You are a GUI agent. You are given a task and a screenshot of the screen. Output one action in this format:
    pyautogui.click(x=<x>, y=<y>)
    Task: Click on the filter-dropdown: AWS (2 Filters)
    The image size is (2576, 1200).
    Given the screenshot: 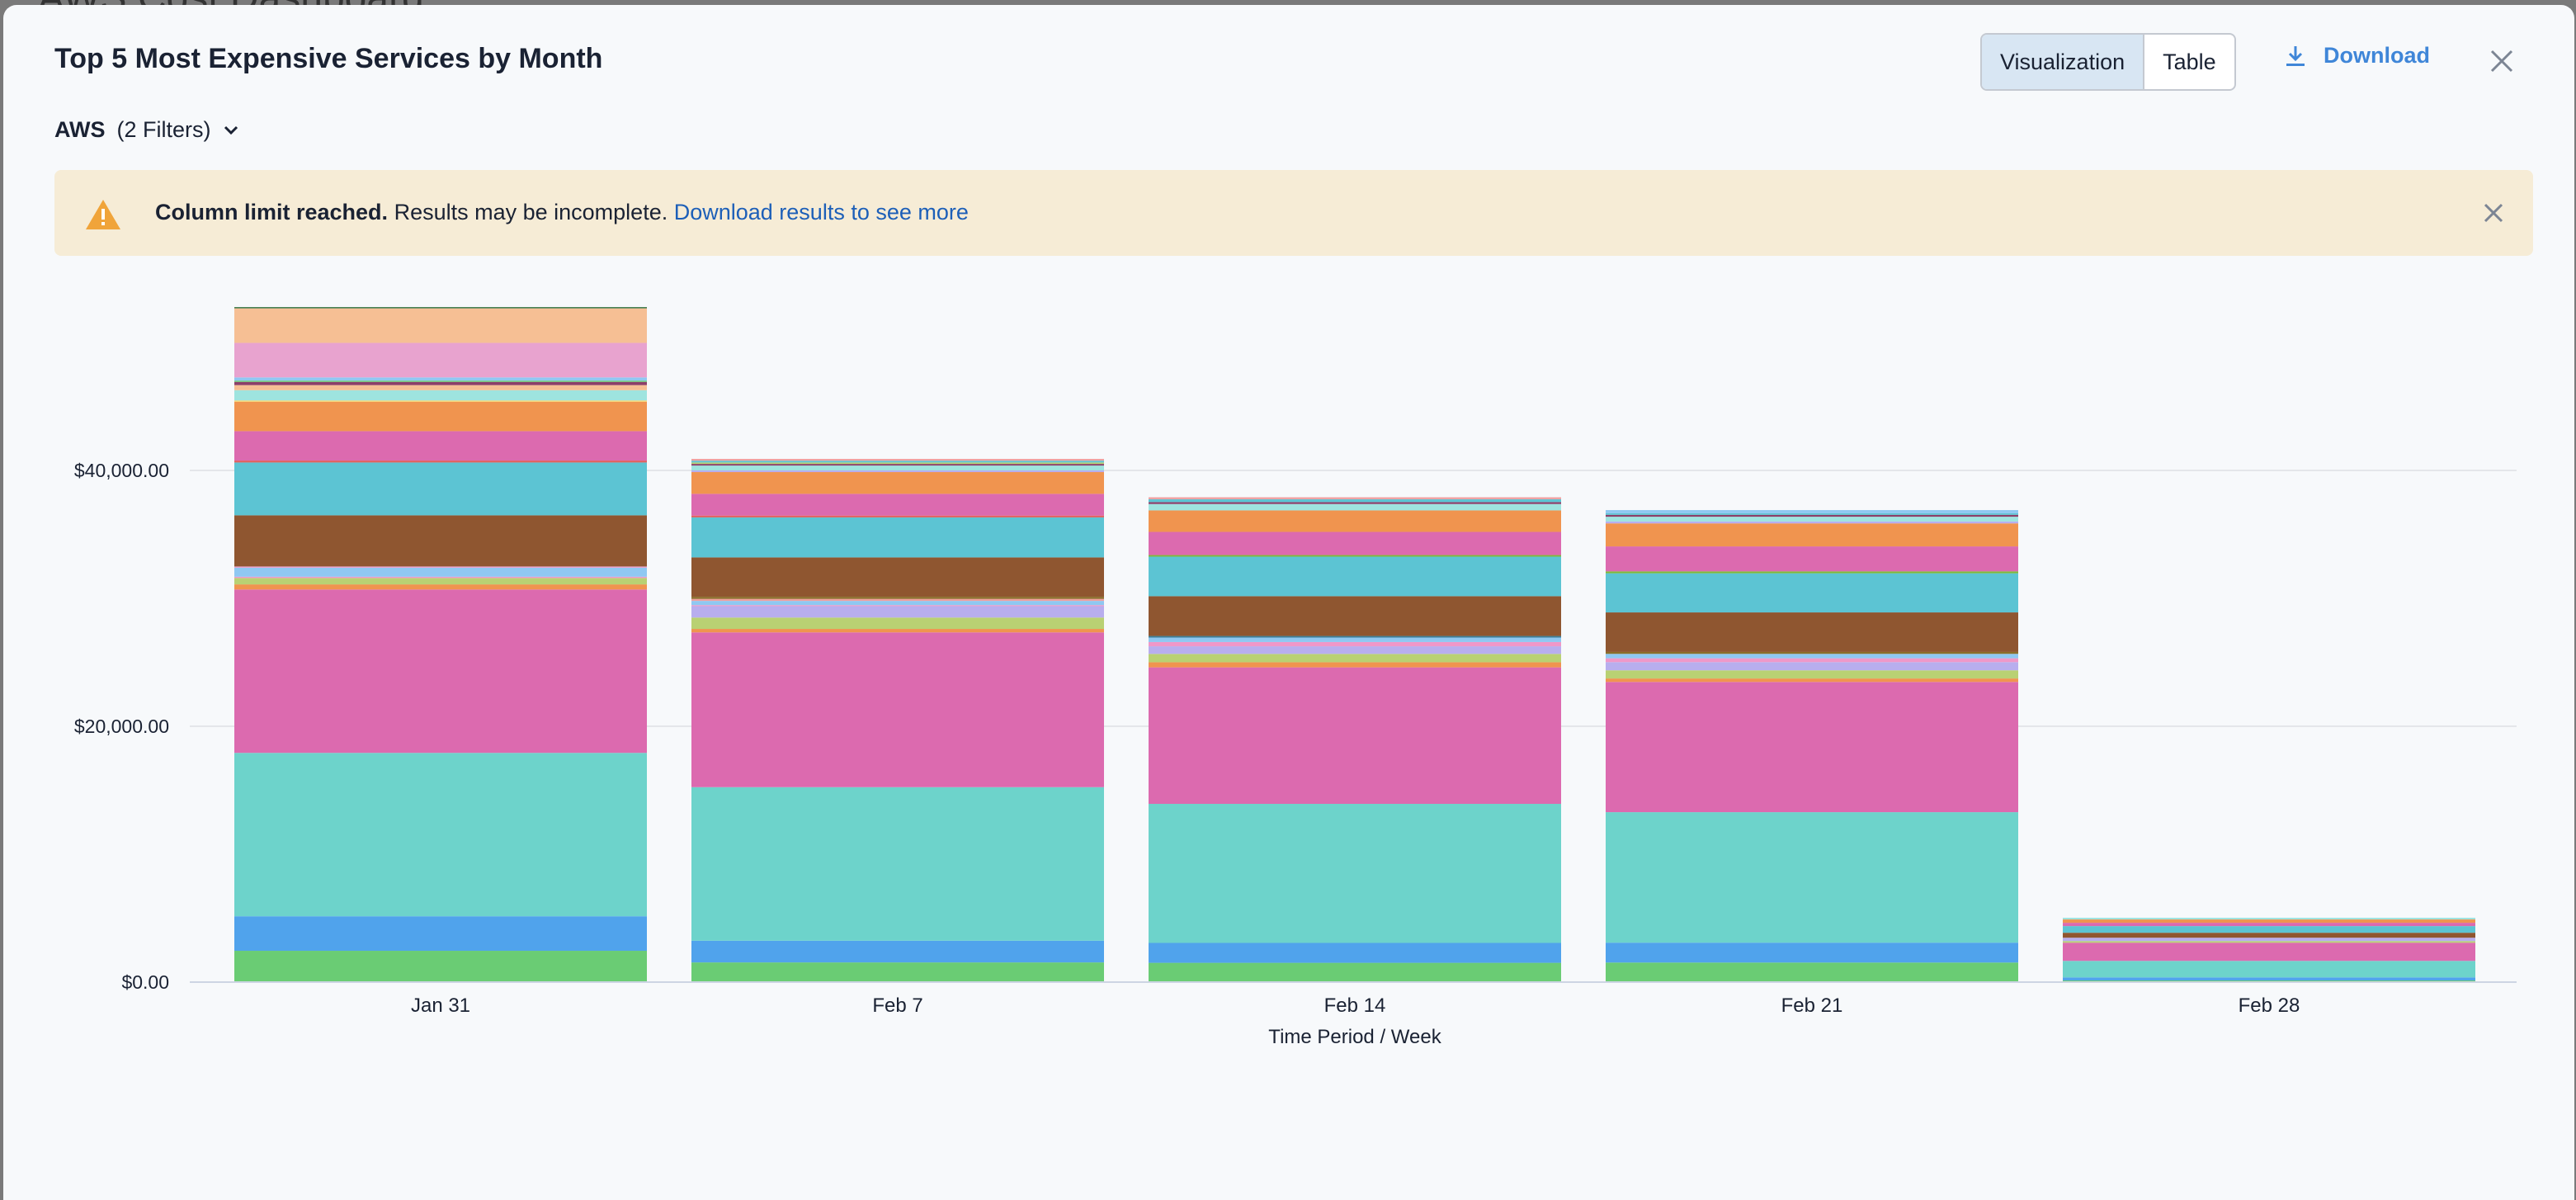 What is the action you would take?
    pyautogui.click(x=146, y=130)
    